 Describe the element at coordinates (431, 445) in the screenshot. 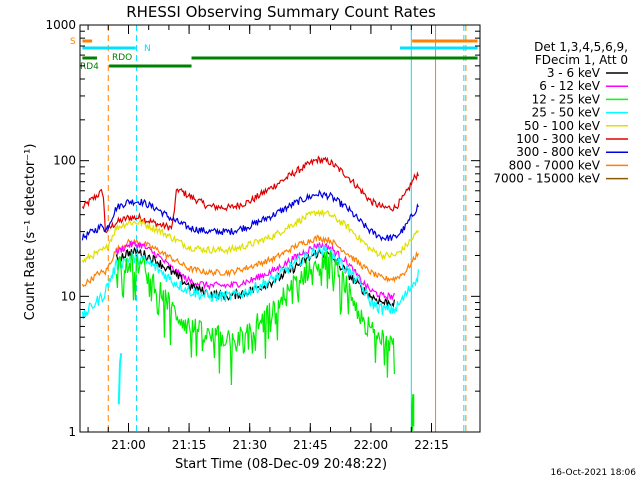

I see `x-tick-label: 22:15` at that location.